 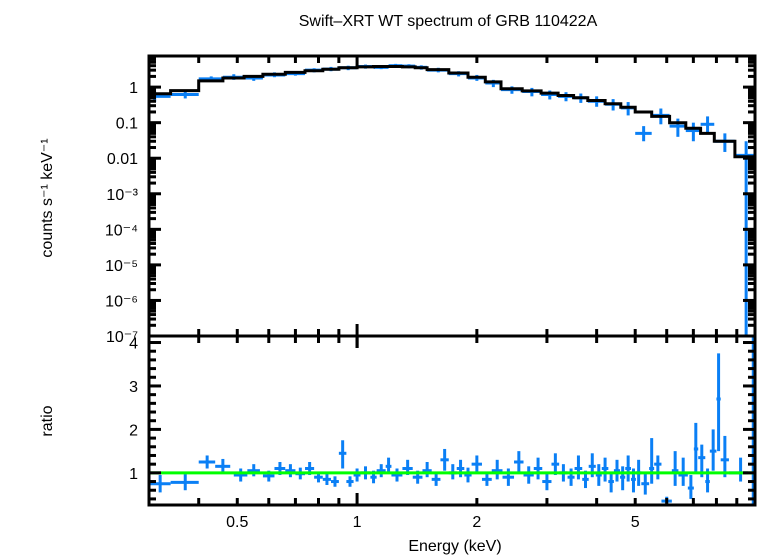 What do you see at coordinates (133, 344) in the screenshot?
I see `y-tick-label: 4` at bounding box center [133, 344].